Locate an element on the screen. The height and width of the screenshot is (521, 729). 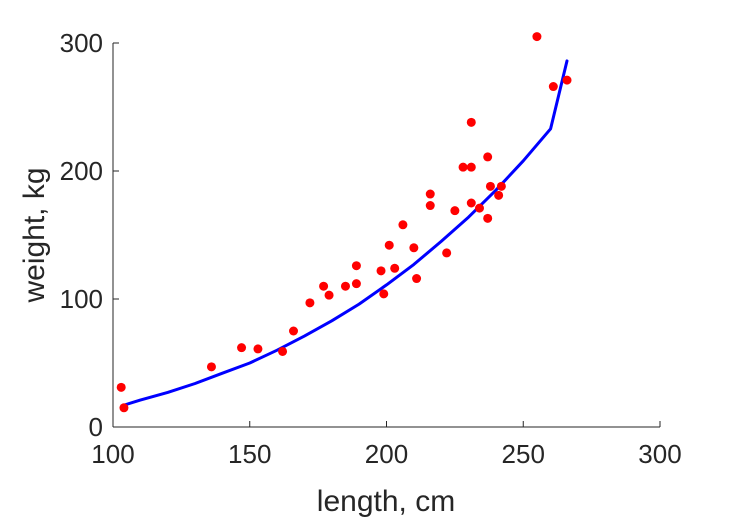
y-tick-label: 300 is located at coordinates (81, 43).